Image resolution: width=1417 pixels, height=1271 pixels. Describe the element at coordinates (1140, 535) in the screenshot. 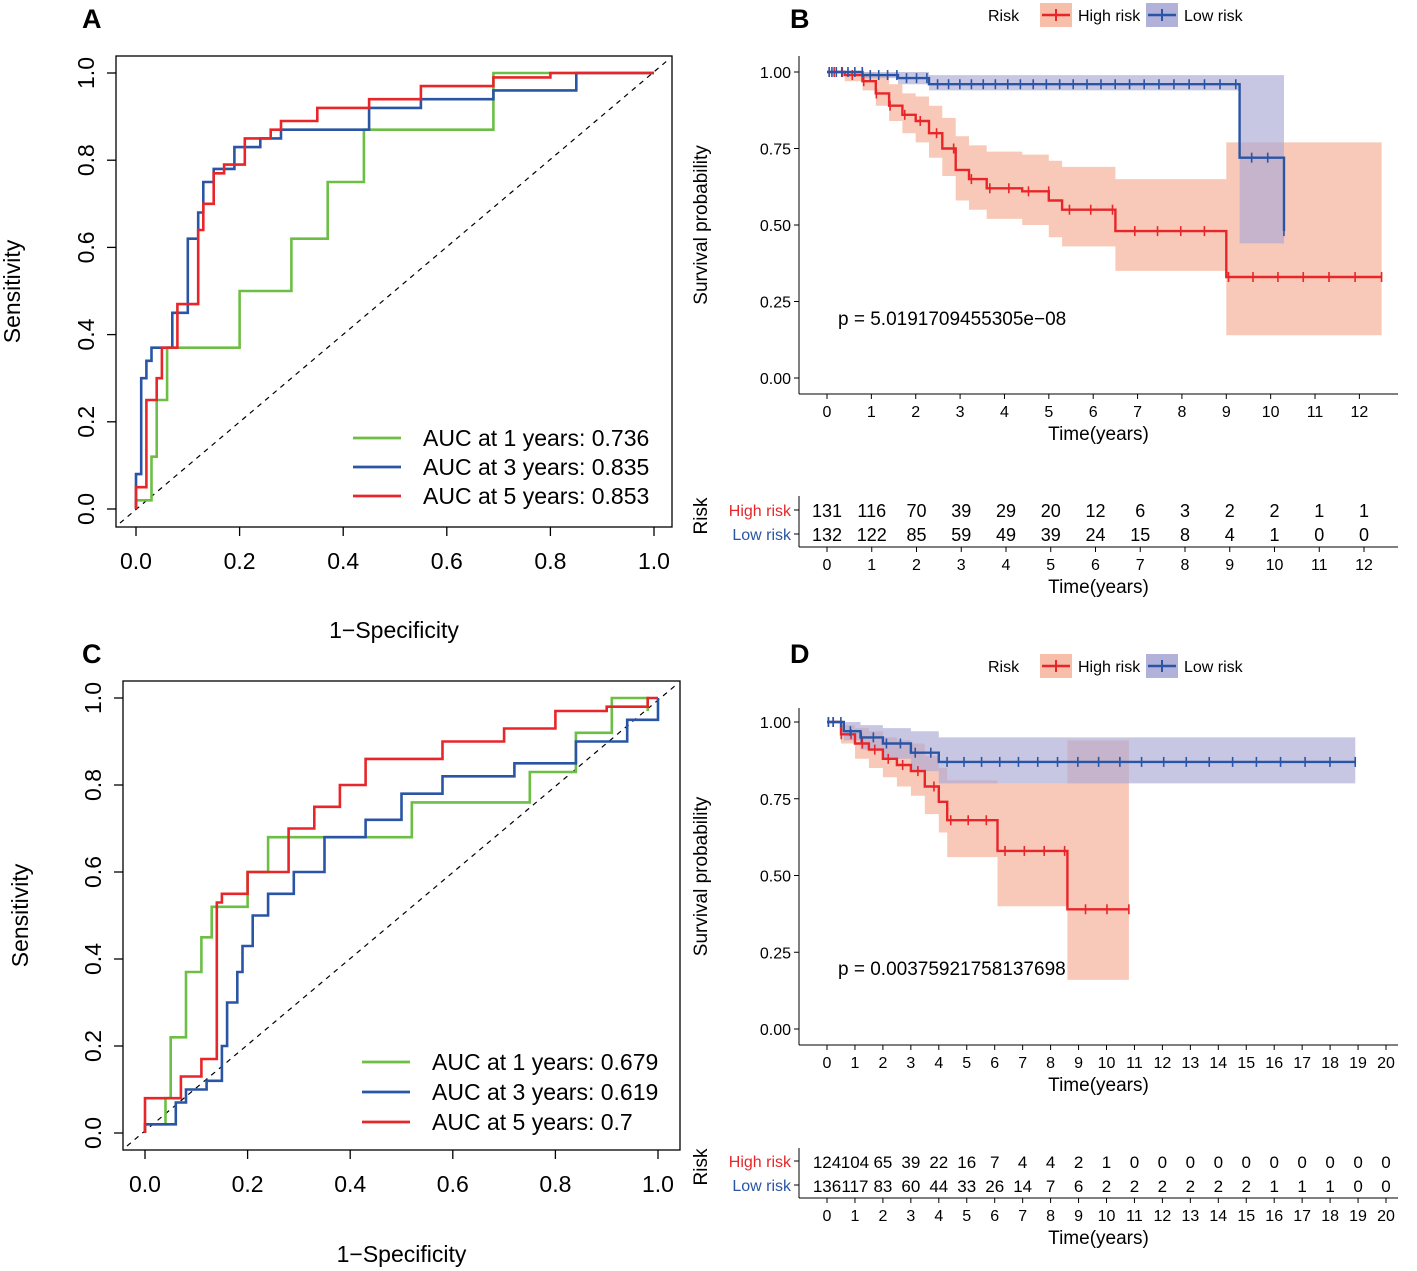

I see `risk-count: 15` at that location.